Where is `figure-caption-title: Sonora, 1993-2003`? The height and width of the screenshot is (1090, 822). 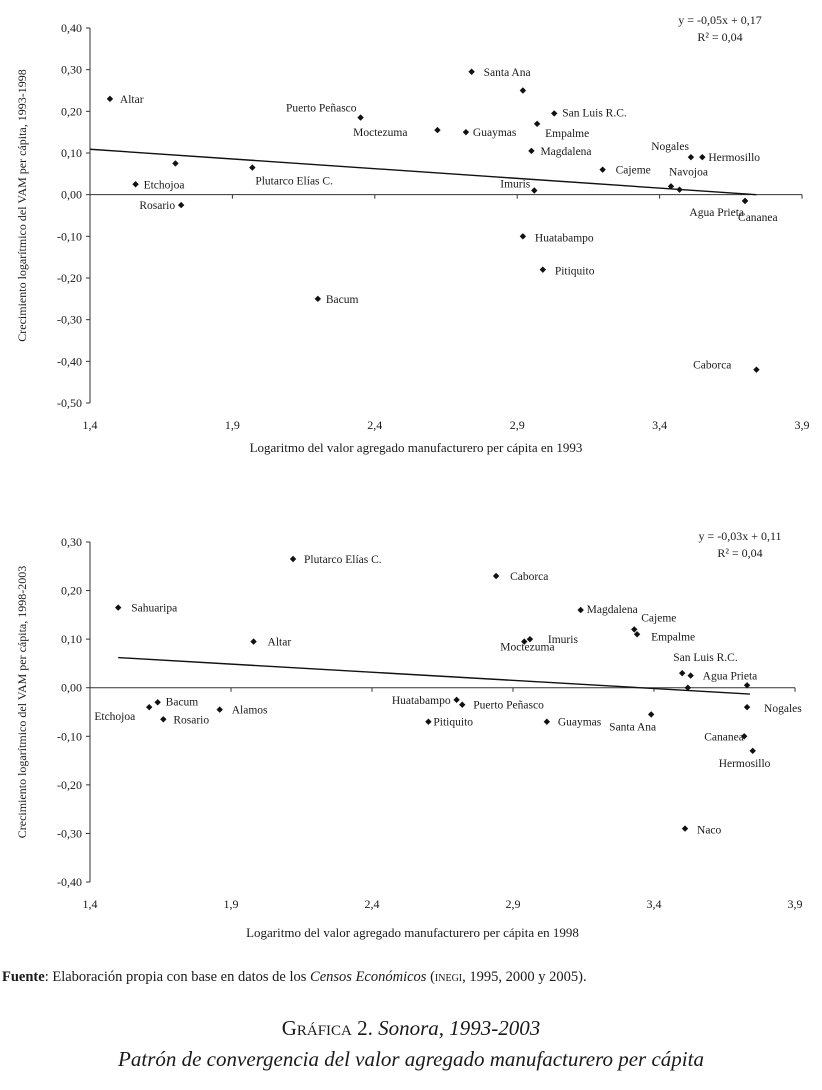 figure-caption-title: Sonora, 1993-2003 is located at coordinates (459, 1028).